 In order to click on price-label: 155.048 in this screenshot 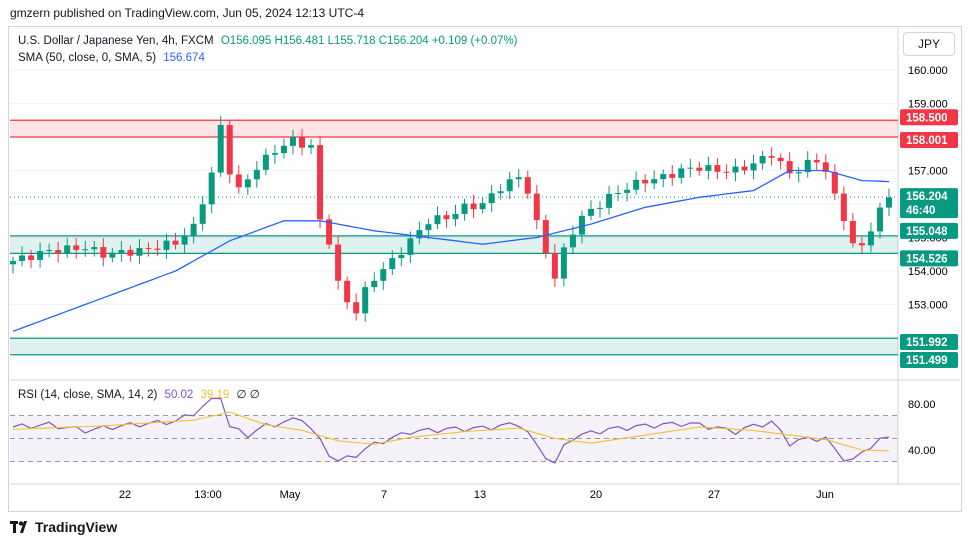, I will do `click(927, 232)`.